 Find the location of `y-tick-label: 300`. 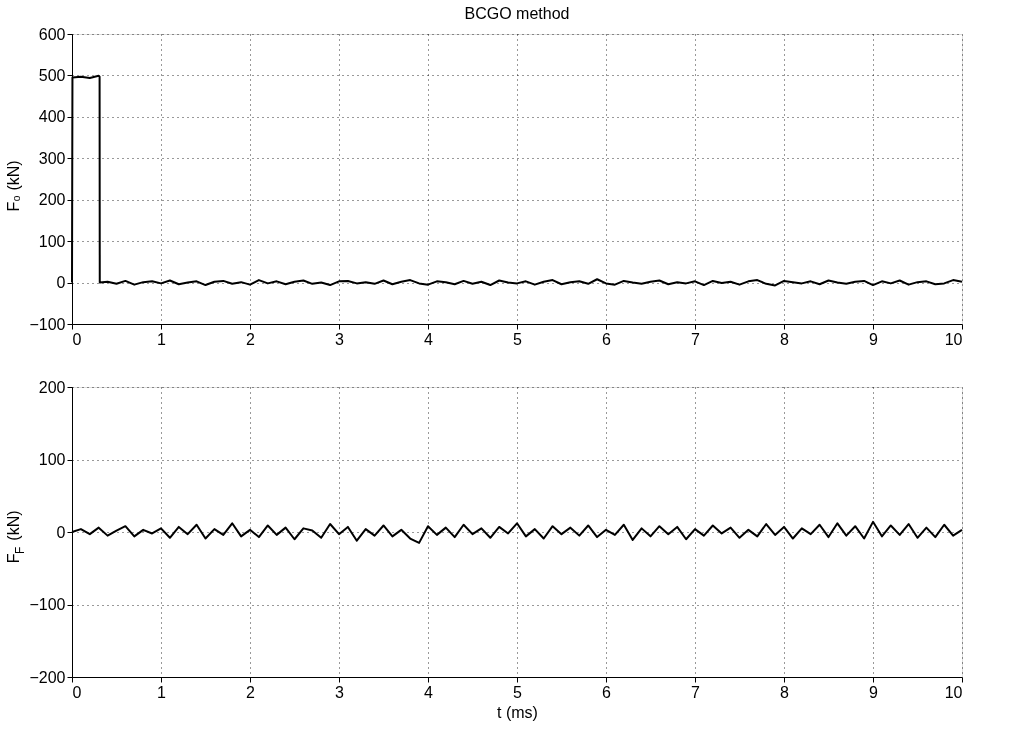

y-tick-label: 300 is located at coordinates (52, 158).